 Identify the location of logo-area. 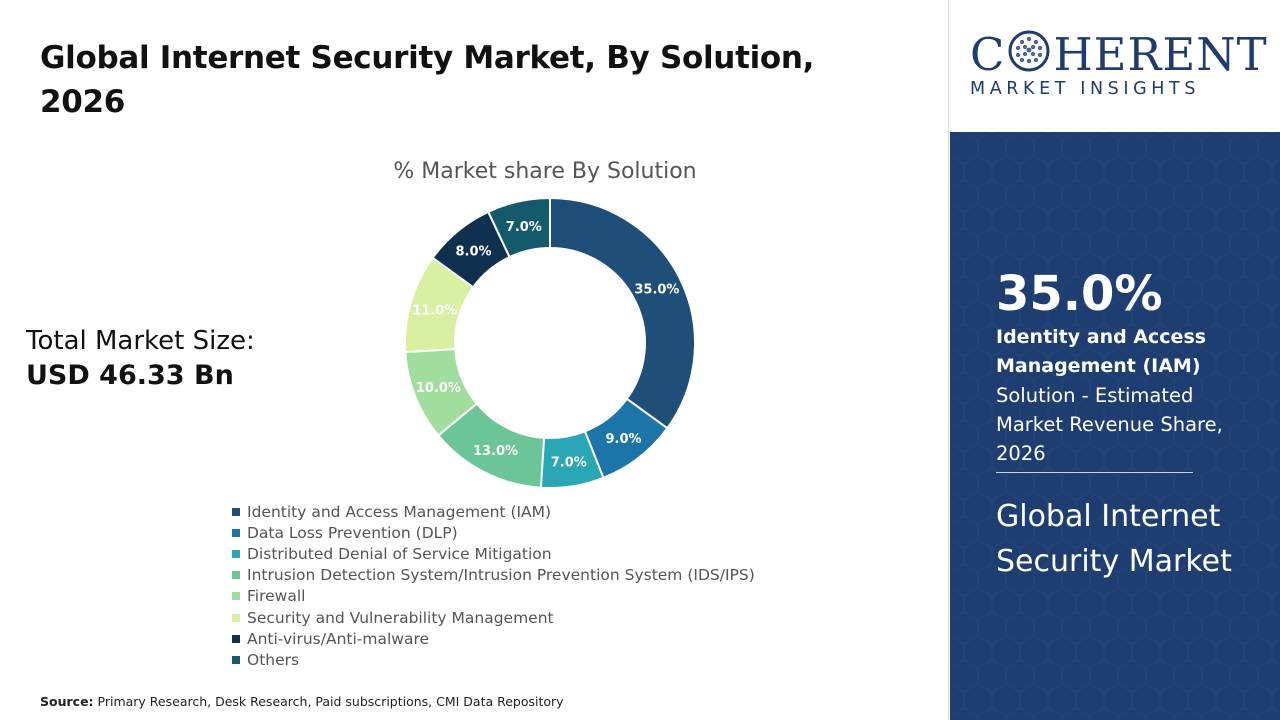
(1115, 66).